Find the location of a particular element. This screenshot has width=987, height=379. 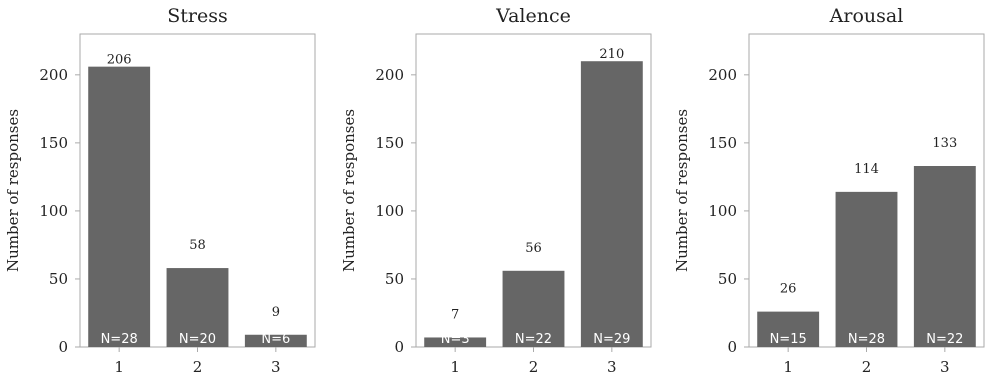

data-label: 58 is located at coordinates (197, 245).